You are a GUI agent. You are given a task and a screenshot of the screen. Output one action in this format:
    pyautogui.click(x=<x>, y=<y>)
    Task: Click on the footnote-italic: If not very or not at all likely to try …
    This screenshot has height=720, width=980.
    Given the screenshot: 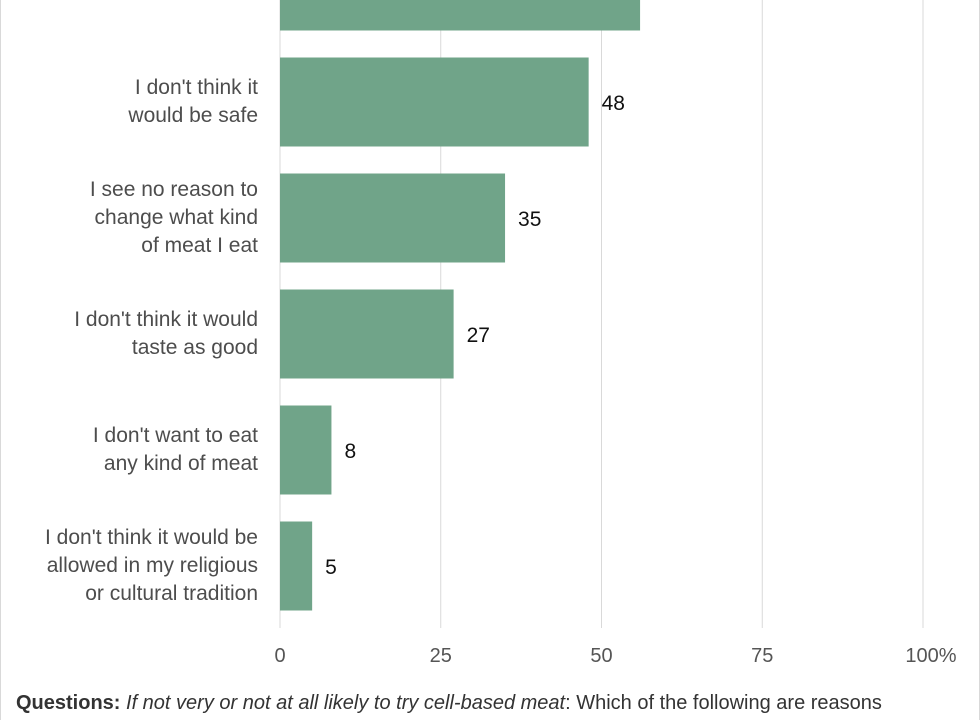 What is the action you would take?
    pyautogui.click(x=346, y=703)
    